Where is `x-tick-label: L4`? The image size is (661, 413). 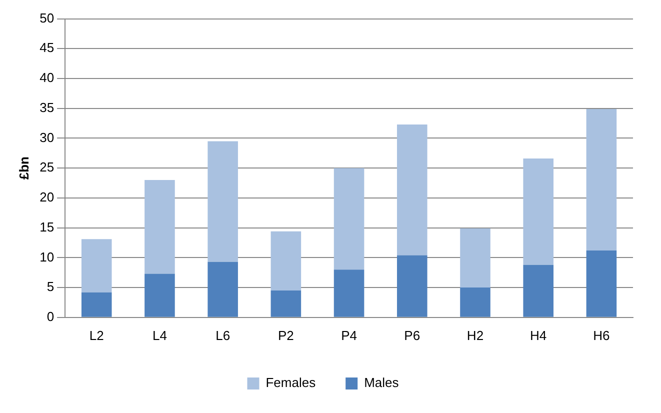 x-tick-label: L4 is located at coordinates (159, 335).